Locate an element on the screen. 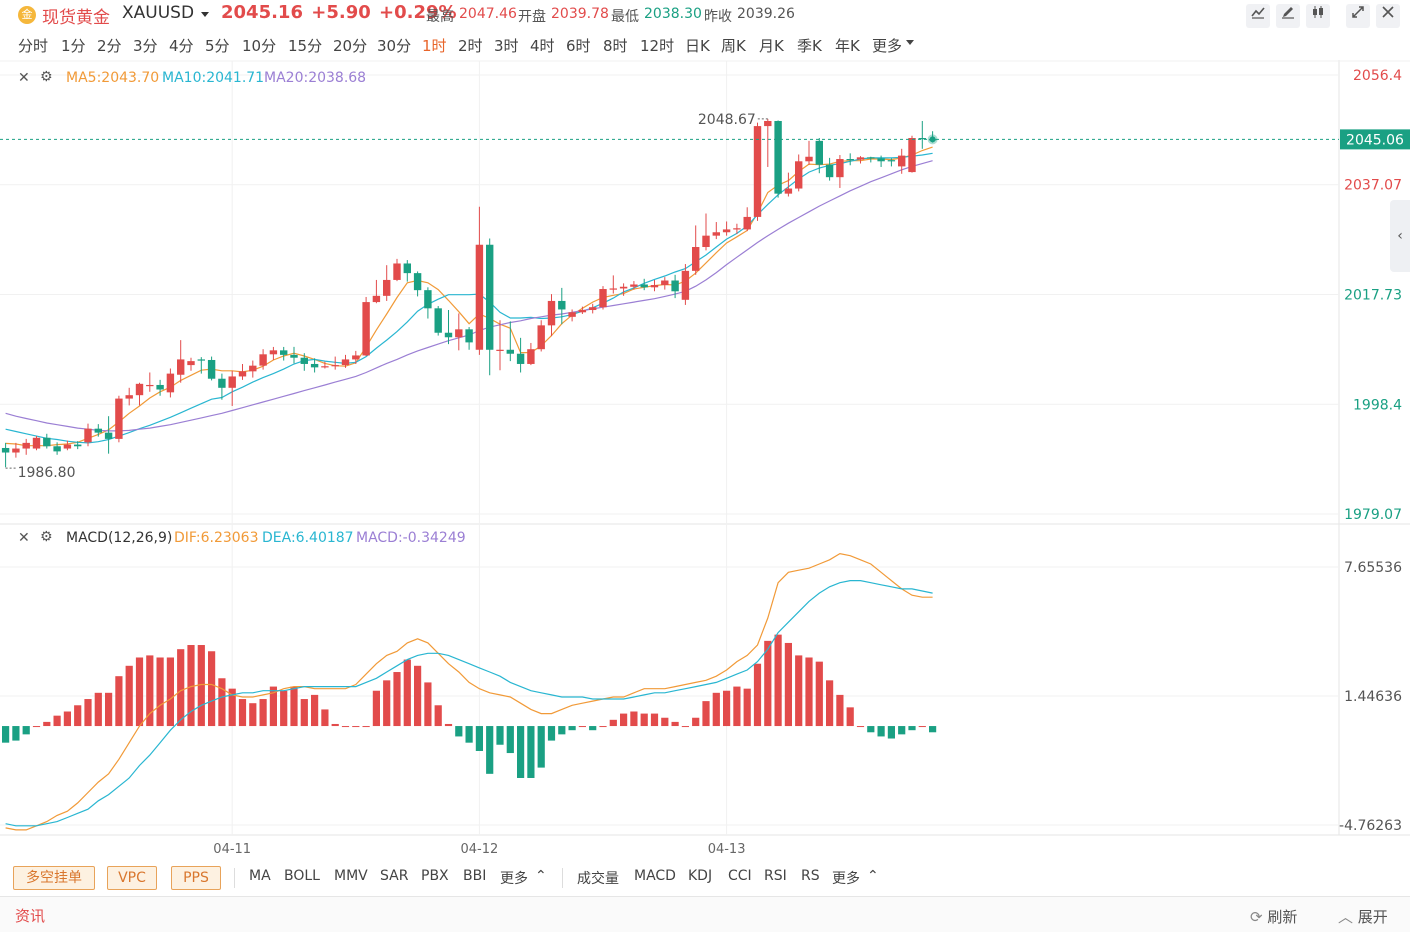 The height and width of the screenshot is (932, 1410). period-tab-4: 4分 is located at coordinates (181, 46).